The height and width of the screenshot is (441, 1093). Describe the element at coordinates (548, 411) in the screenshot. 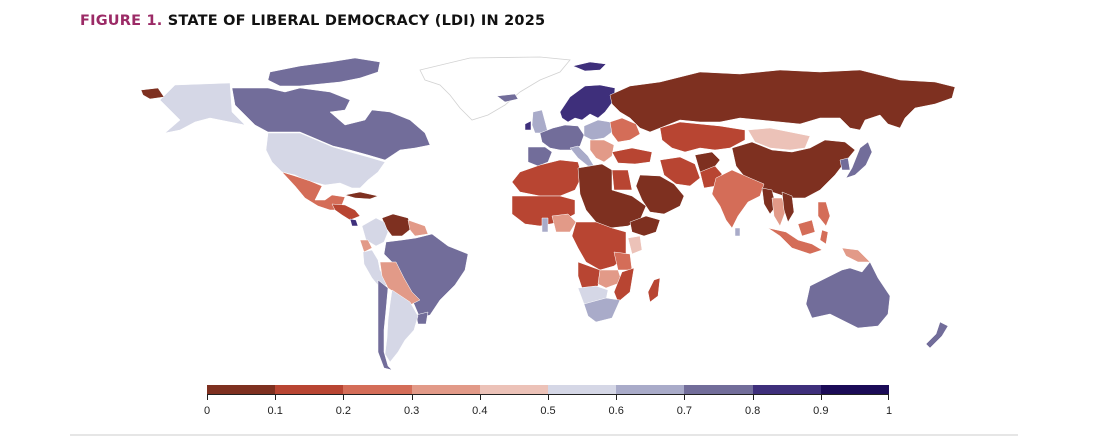

I see `legend-tick-label: 0.5` at that location.